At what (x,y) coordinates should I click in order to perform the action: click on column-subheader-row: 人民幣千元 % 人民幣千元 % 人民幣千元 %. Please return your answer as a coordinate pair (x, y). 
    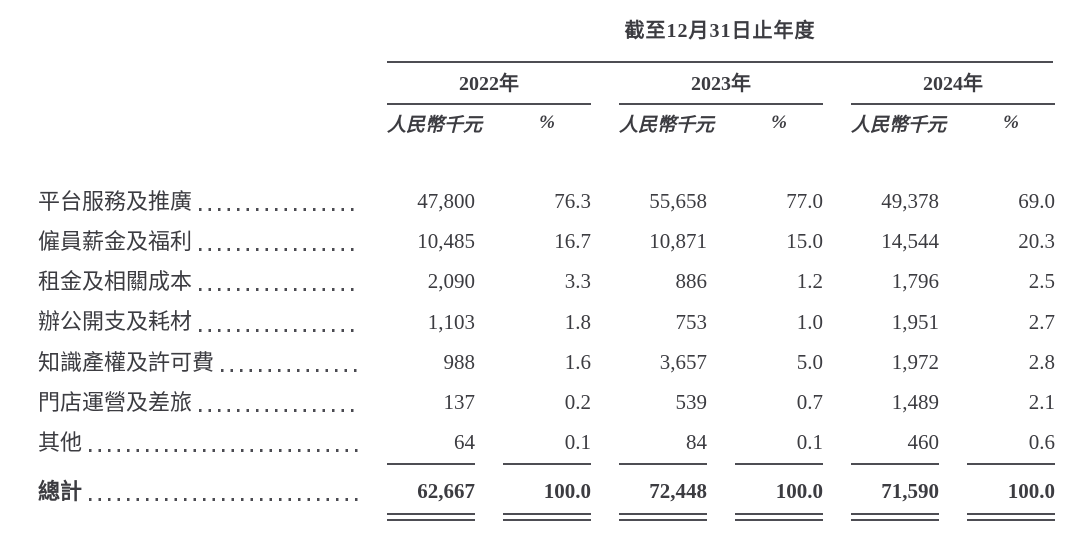
    Looking at the image, I should click on (559, 123).